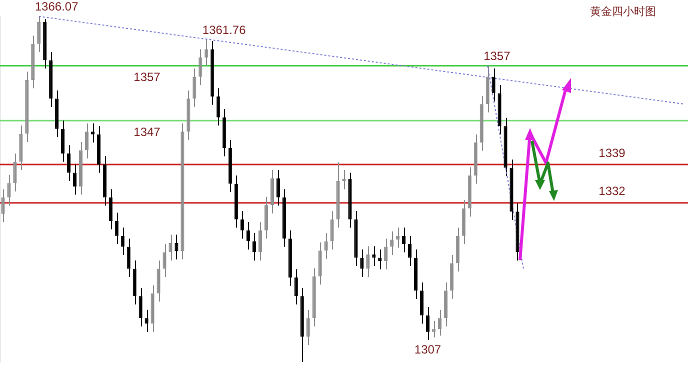  What do you see at coordinates (147, 131) in the screenshot?
I see `ref-line-label: 1347` at bounding box center [147, 131].